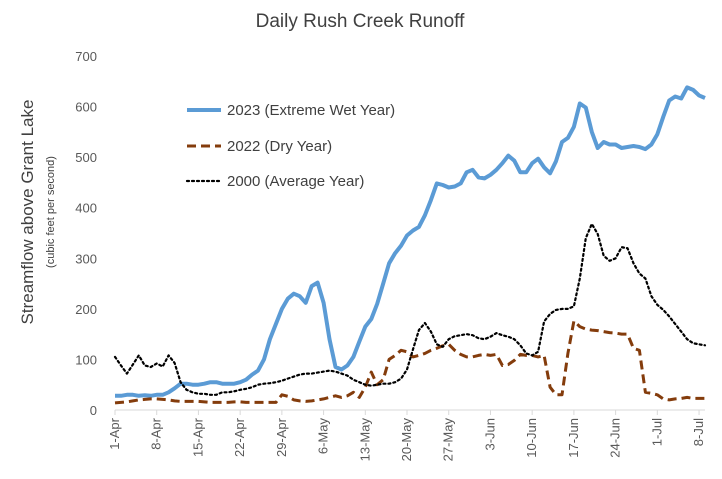 The height and width of the screenshot is (479, 722). Describe the element at coordinates (197, 437) in the screenshot. I see `x-tick-label: 15-Apr` at that location.